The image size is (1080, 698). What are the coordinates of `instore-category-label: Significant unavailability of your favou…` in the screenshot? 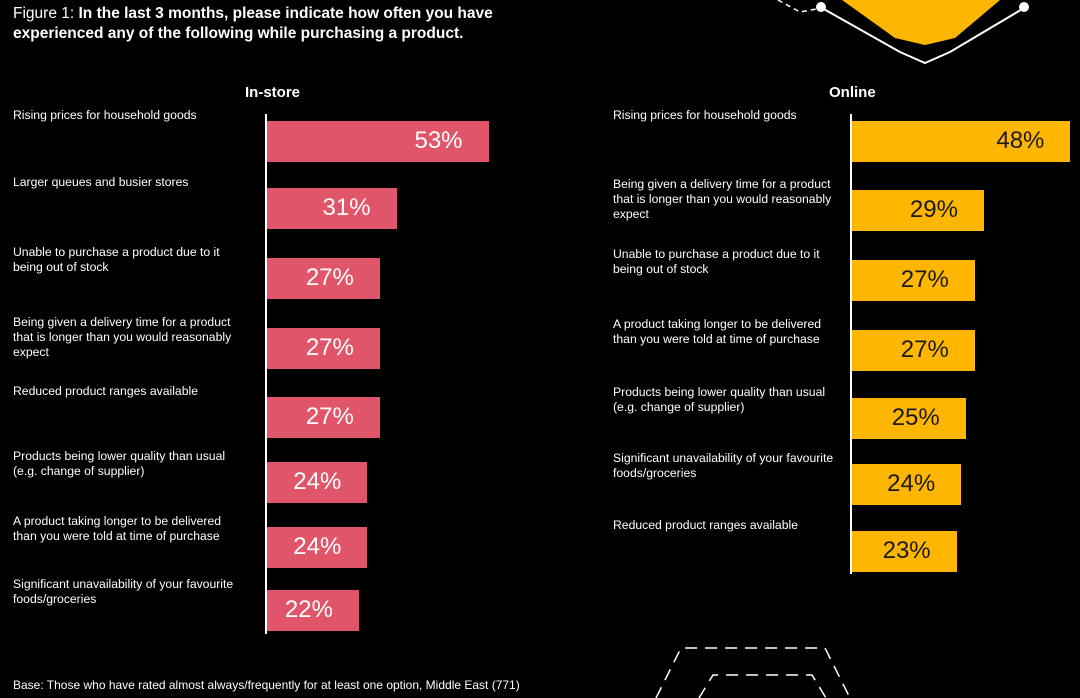 It's located at (123, 591).